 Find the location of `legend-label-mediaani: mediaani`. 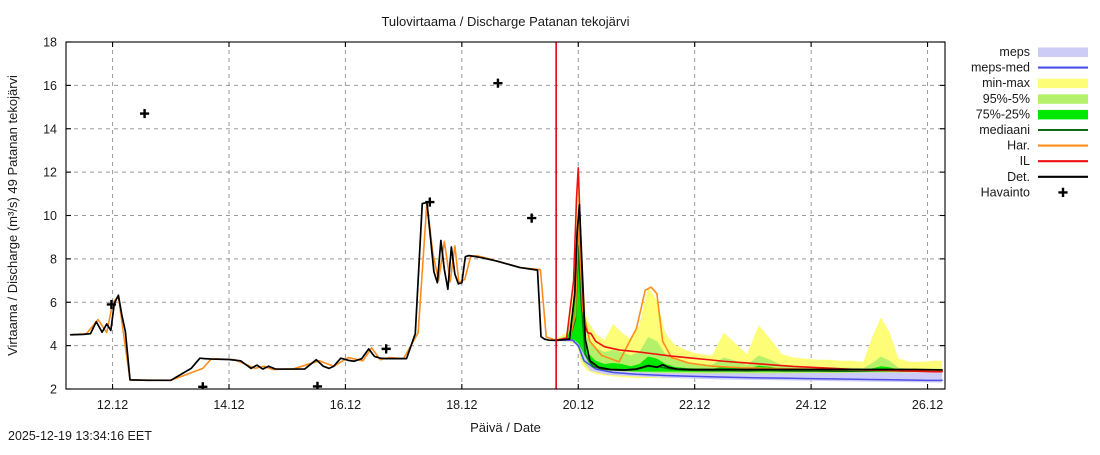

legend-label-mediaani: mediaani is located at coordinates (1004, 130).